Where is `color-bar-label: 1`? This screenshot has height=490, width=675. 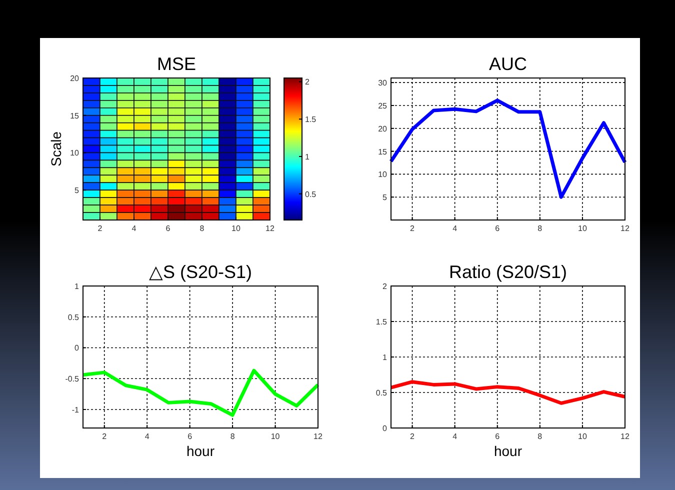
color-bar-label: 1 is located at coordinates (307, 157).